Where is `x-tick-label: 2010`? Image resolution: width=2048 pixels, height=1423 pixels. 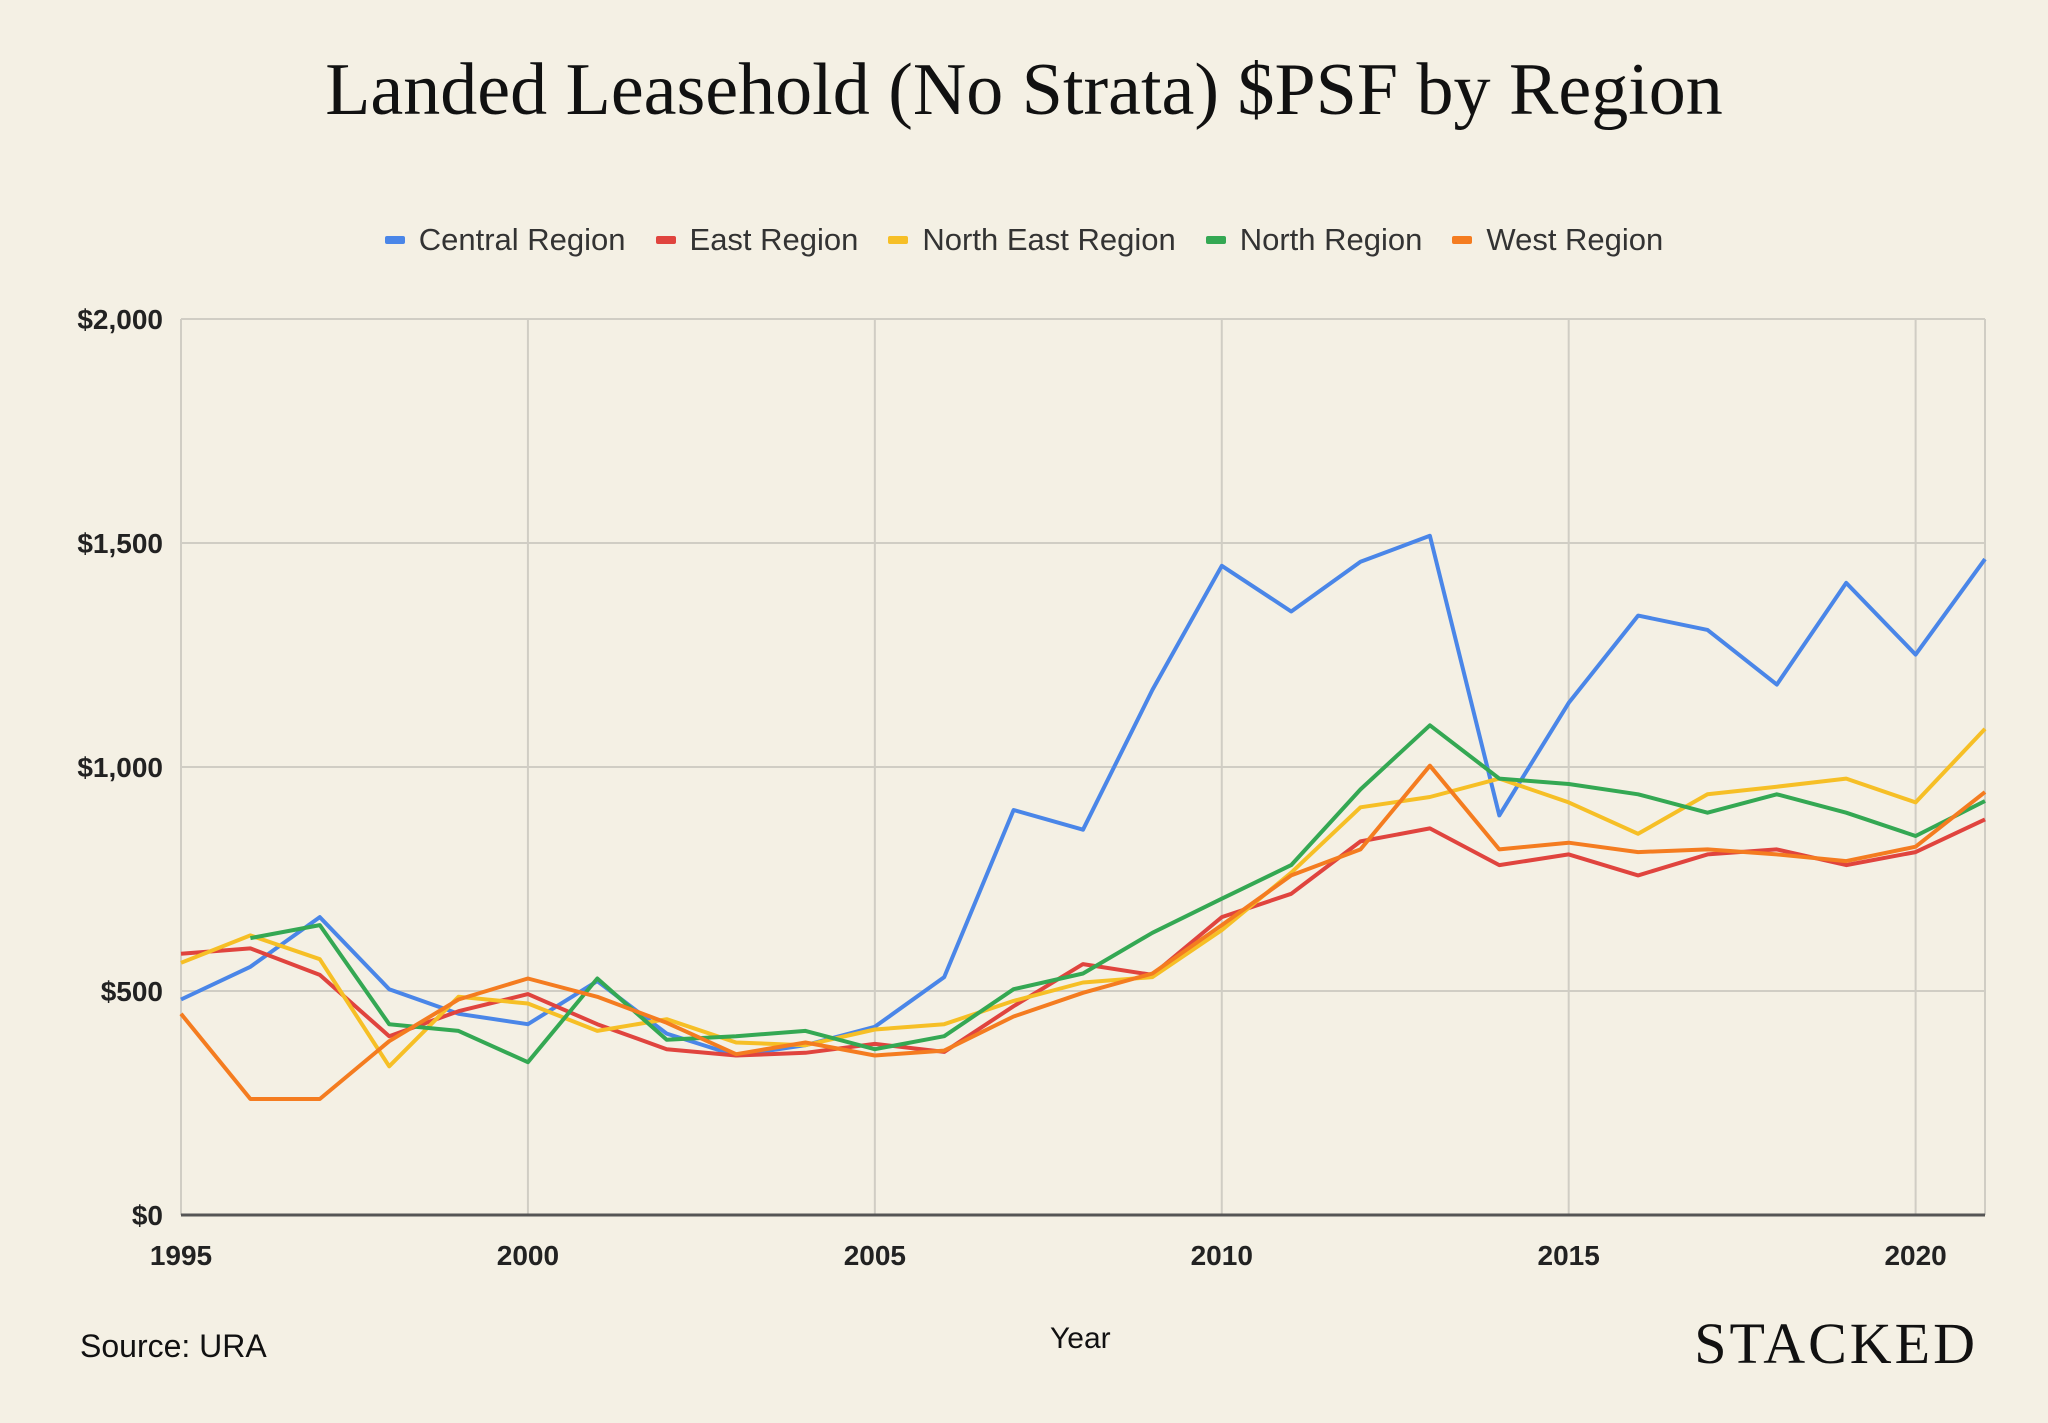
x-tick-label: 2010 is located at coordinates (1222, 1255).